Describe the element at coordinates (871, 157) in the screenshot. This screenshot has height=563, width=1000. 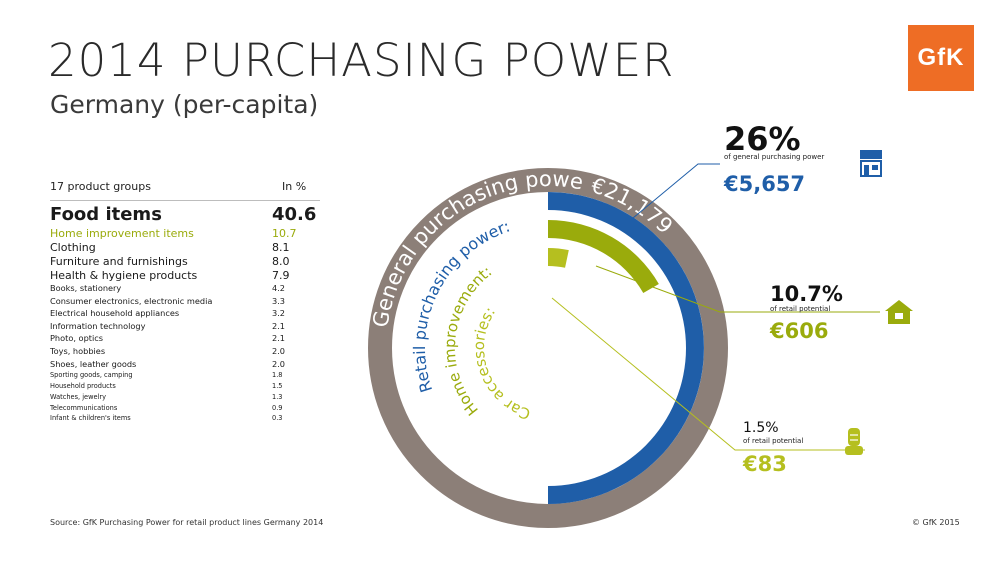
I see `store-roof` at that location.